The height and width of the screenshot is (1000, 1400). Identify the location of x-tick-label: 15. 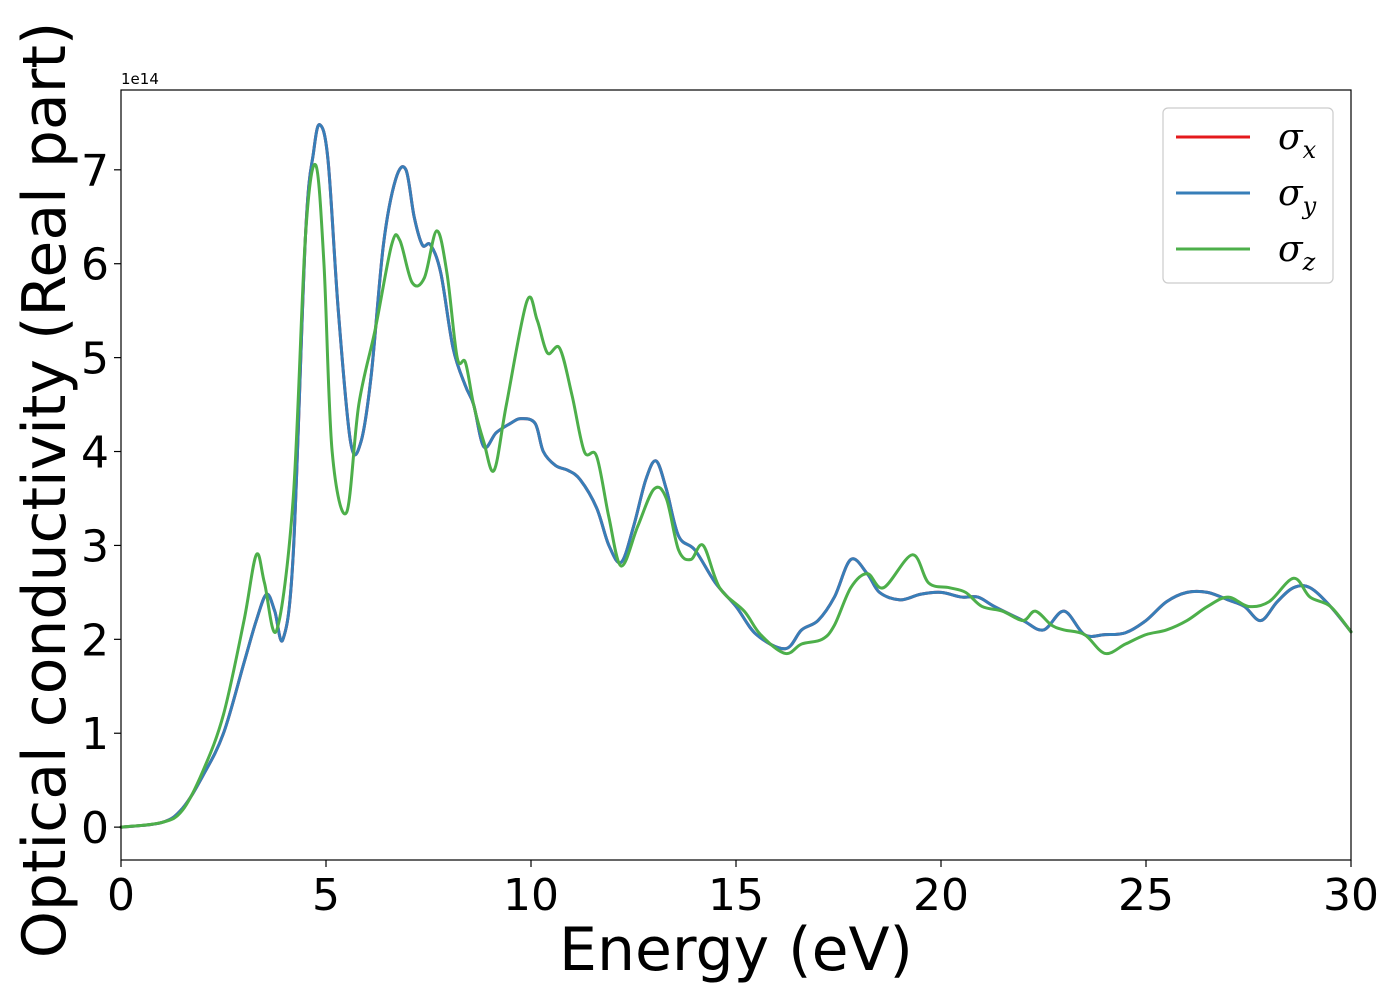
(736, 895).